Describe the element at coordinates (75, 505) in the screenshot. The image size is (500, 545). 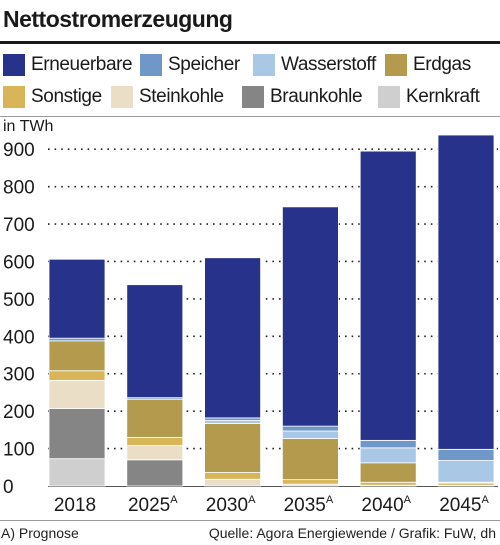
I see `x-tick-label-2018: 2018` at that location.